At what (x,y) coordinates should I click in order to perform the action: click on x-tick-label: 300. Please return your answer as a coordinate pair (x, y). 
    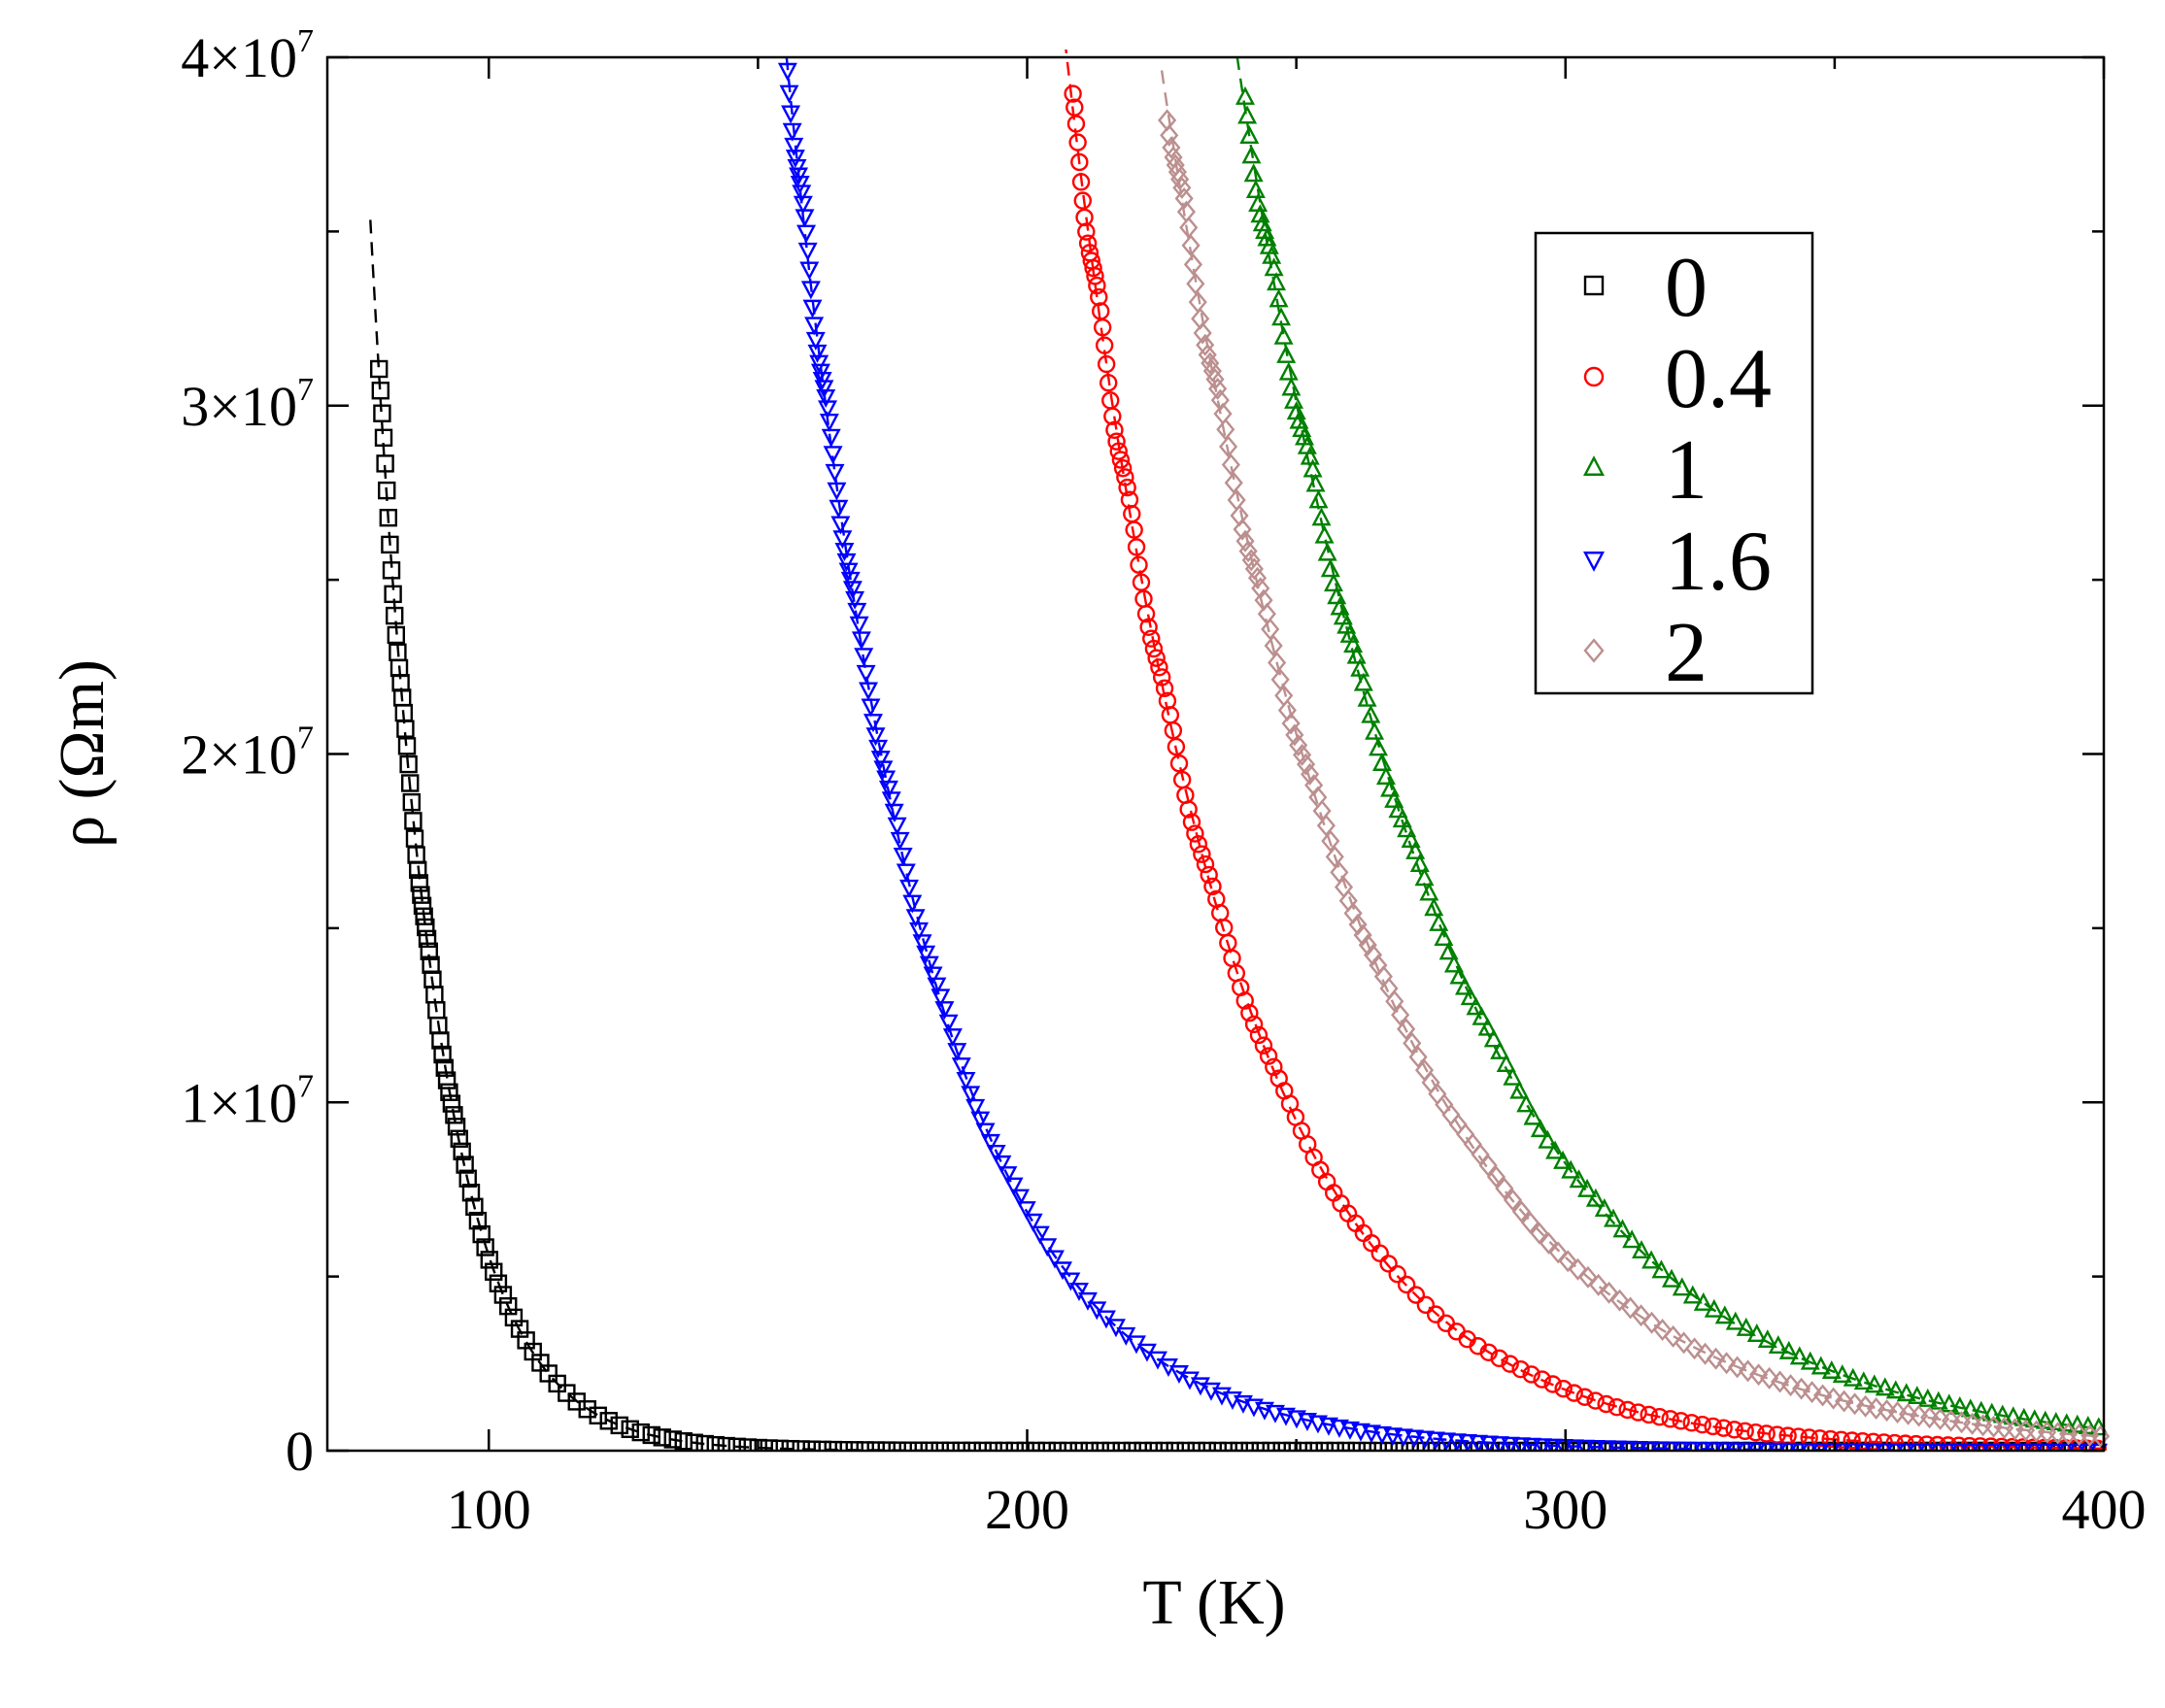
    Looking at the image, I should click on (1565, 1509).